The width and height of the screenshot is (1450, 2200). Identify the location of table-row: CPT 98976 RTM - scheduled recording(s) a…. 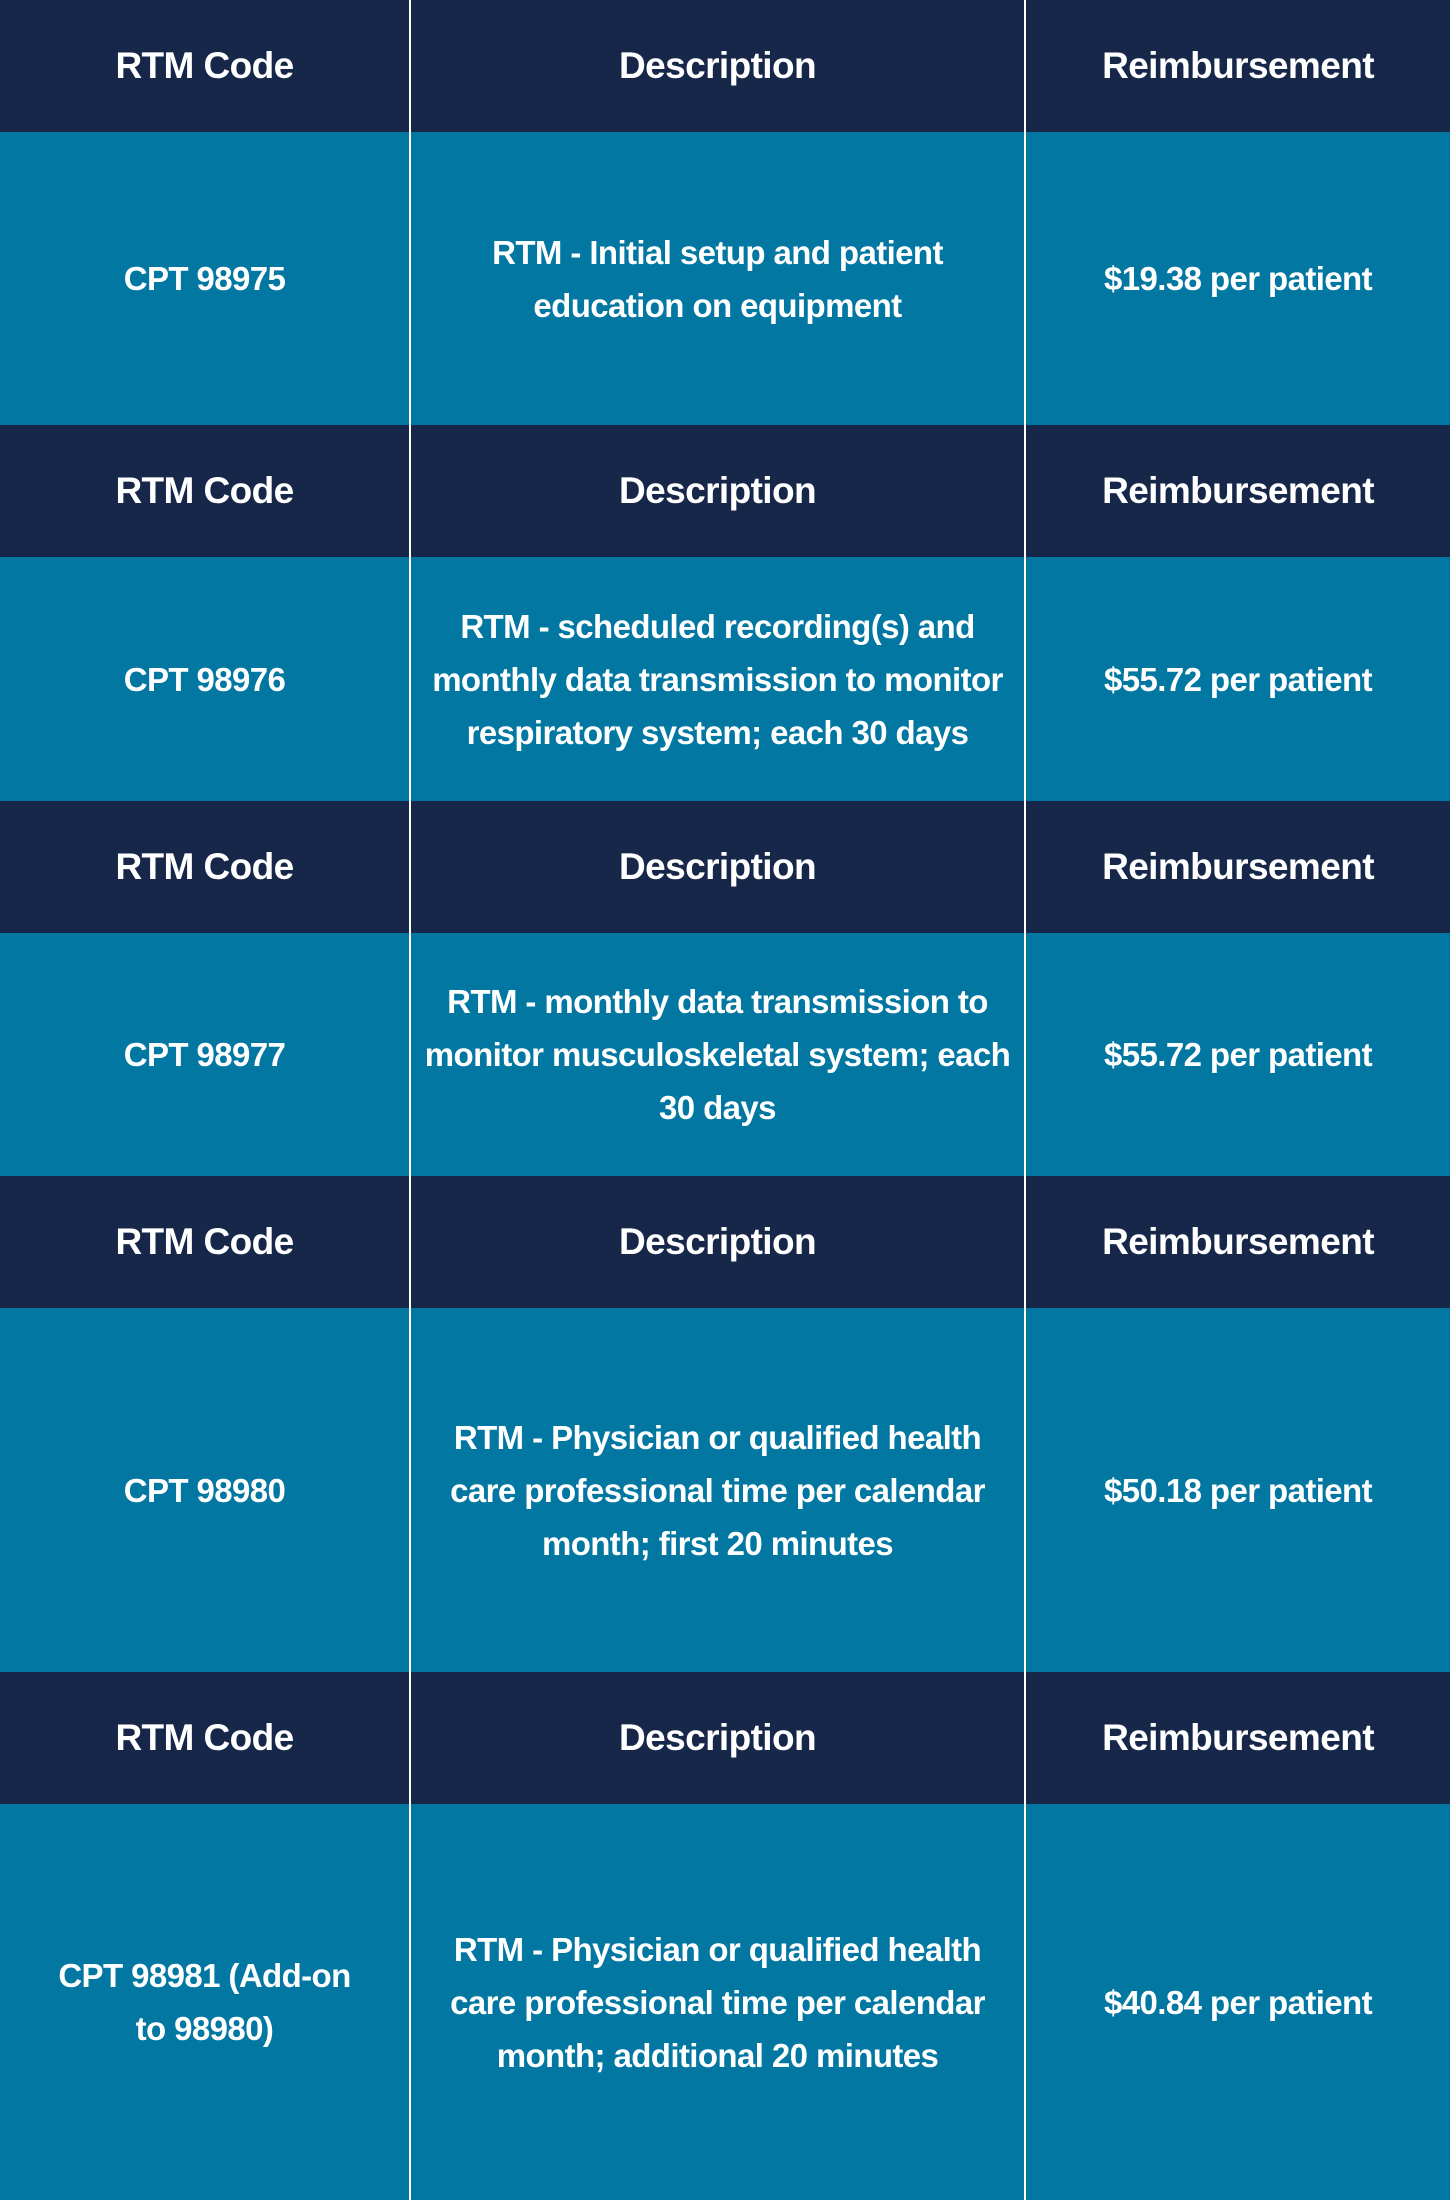
(725, 679).